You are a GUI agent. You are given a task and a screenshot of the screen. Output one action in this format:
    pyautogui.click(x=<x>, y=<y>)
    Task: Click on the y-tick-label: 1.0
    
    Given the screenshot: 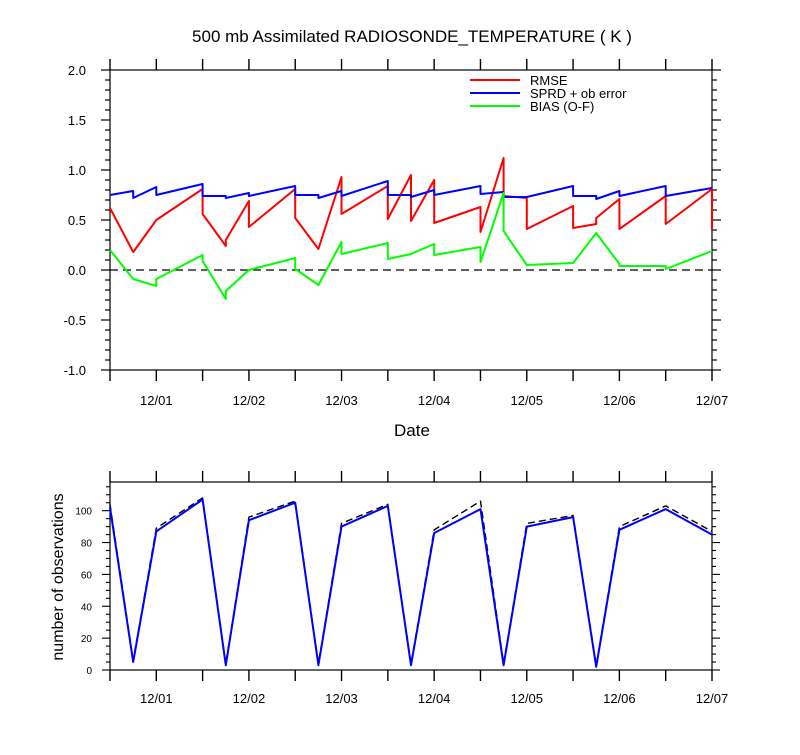 What is the action you would take?
    pyautogui.click(x=77, y=170)
    